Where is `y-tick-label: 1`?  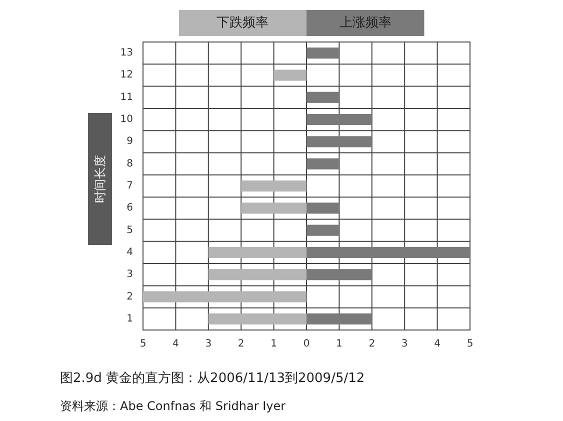 y-tick-label: 1 is located at coordinates (129, 318).